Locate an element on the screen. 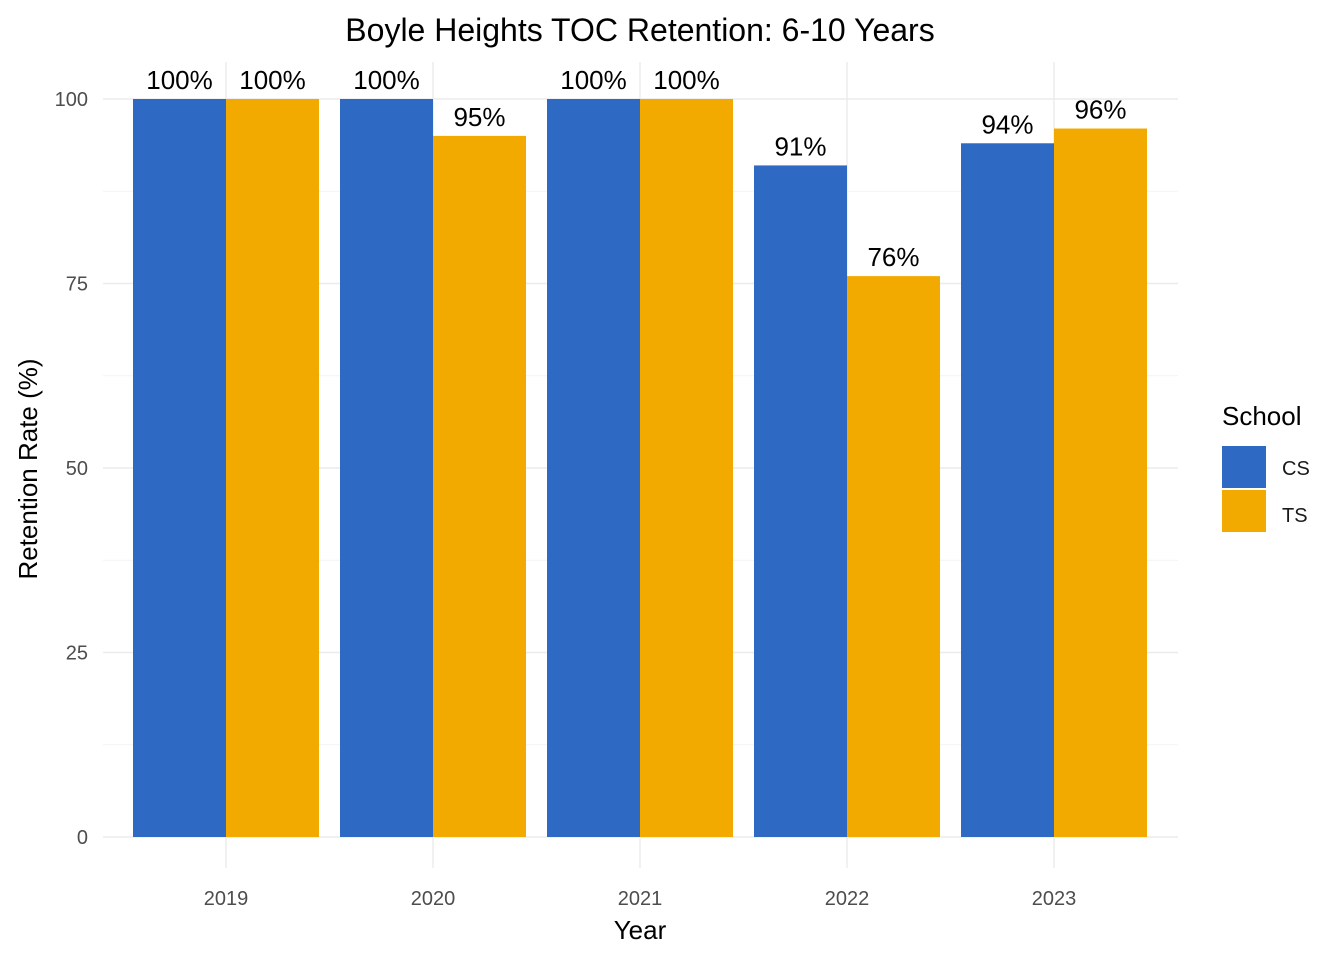 Image resolution: width=1344 pixels, height=960 pixels. x-tick-label: 2021 is located at coordinates (640, 899).